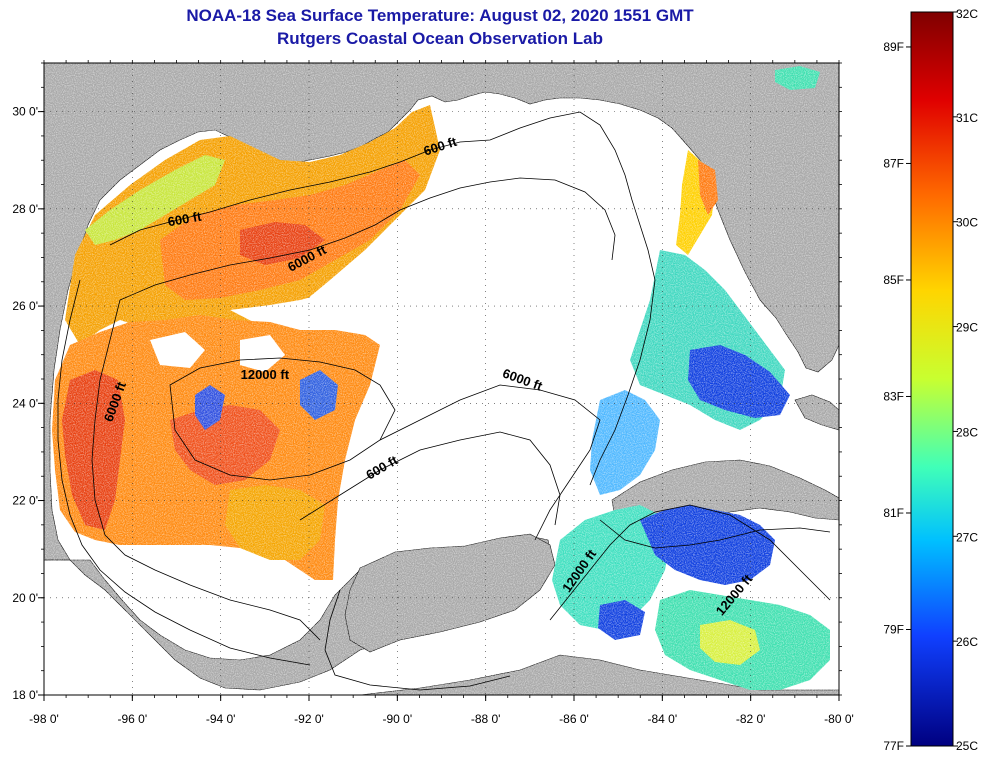  I want to click on colorbar-f-label: 89F, so click(893, 47).